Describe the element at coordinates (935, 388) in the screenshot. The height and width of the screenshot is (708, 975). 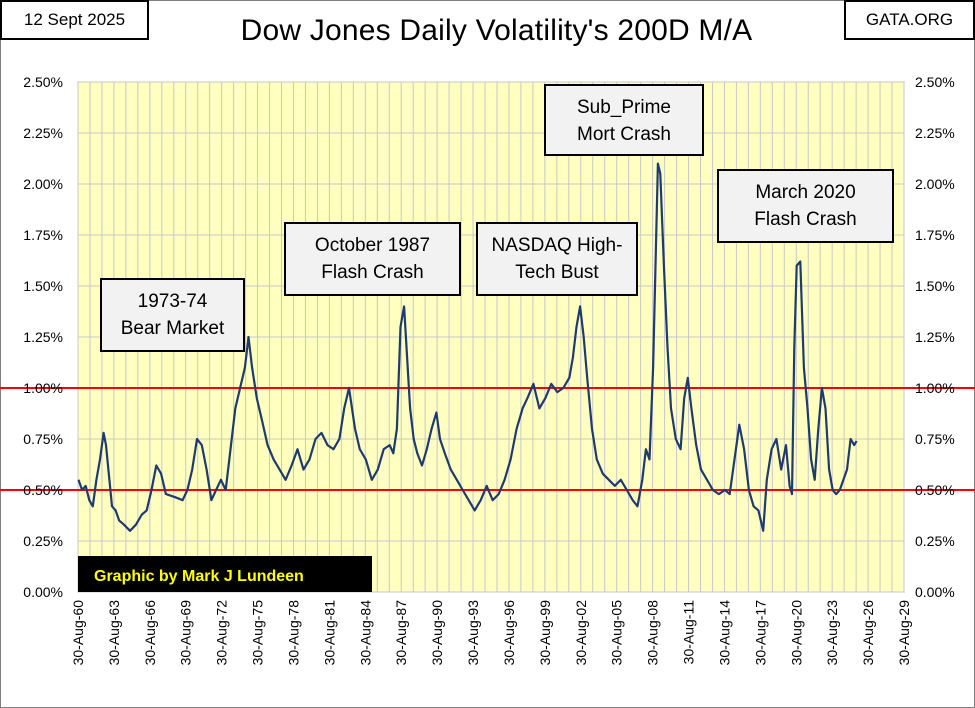
I see `y-tick-label-right: 1.00%` at that location.